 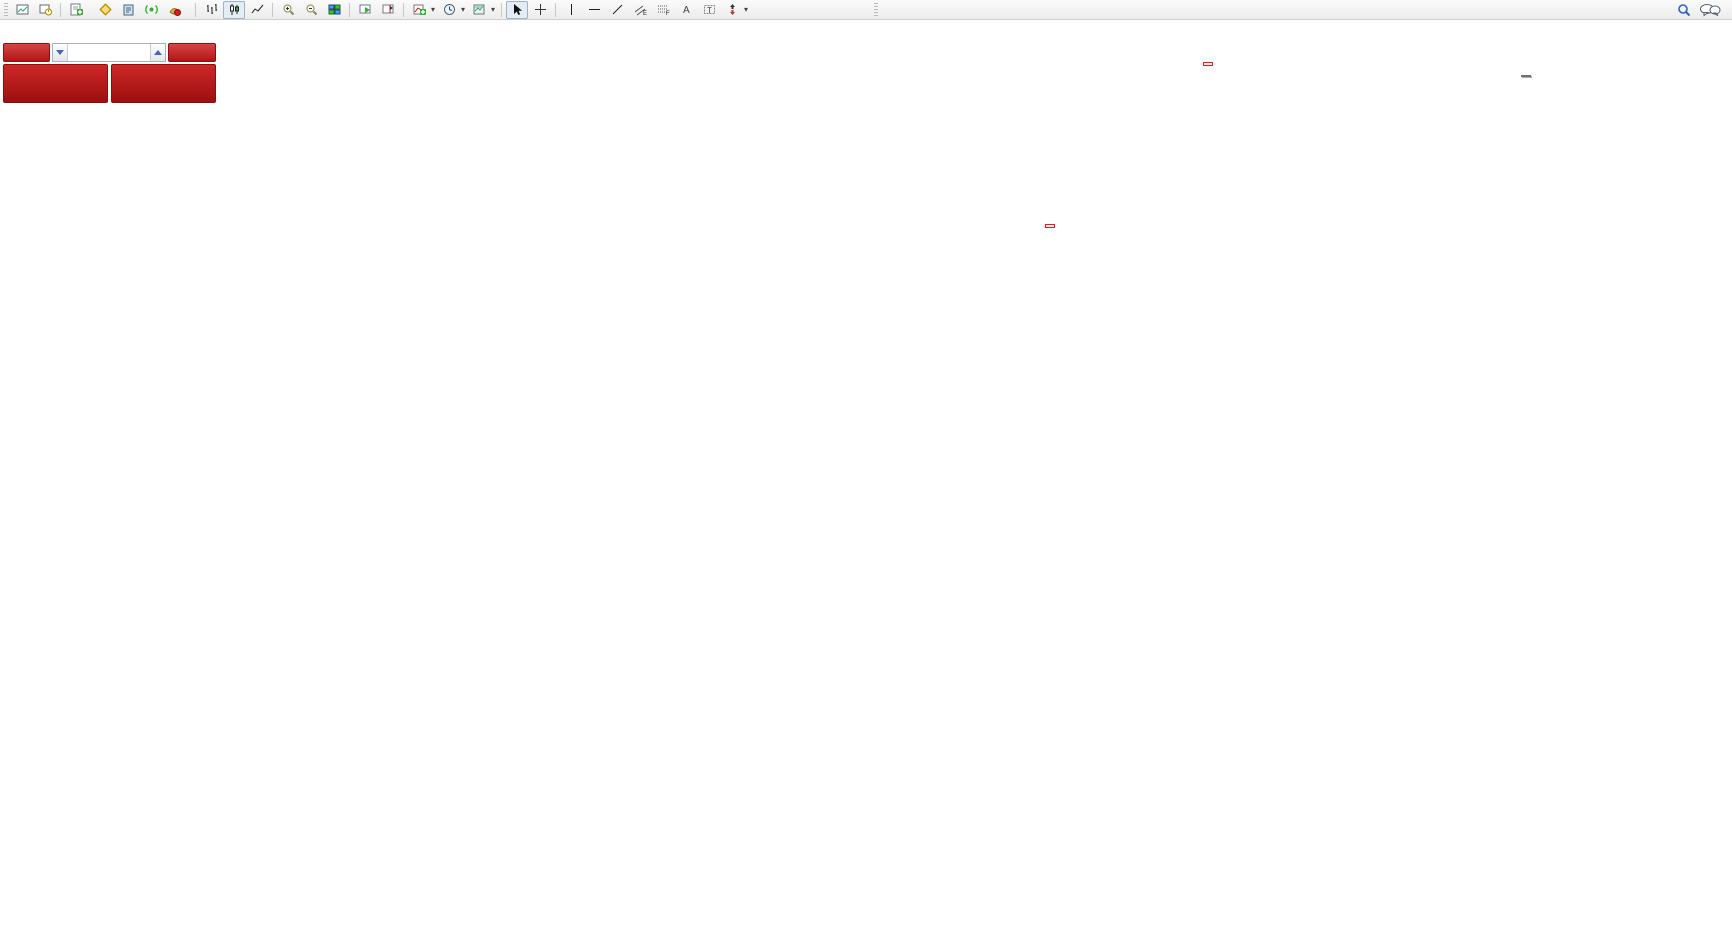 What do you see at coordinates (479, 10) in the screenshot?
I see `templates-button` at bounding box center [479, 10].